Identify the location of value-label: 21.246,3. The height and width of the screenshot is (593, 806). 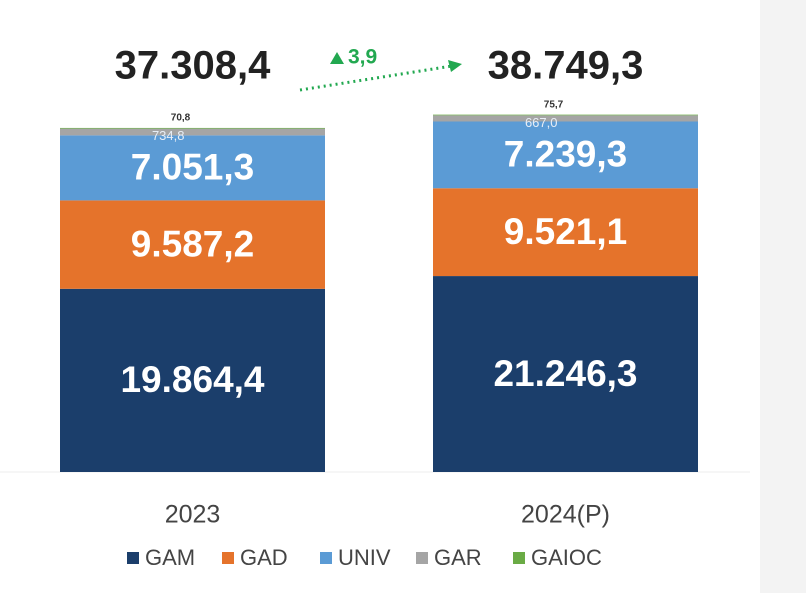
(565, 373).